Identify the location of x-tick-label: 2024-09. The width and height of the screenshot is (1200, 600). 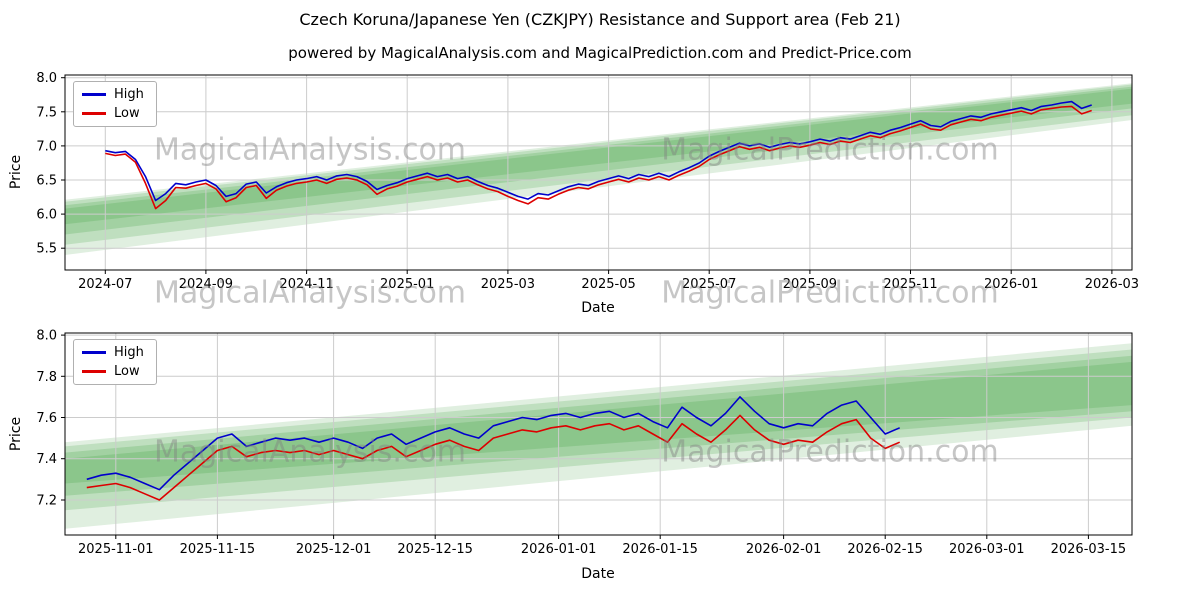
(206, 284).